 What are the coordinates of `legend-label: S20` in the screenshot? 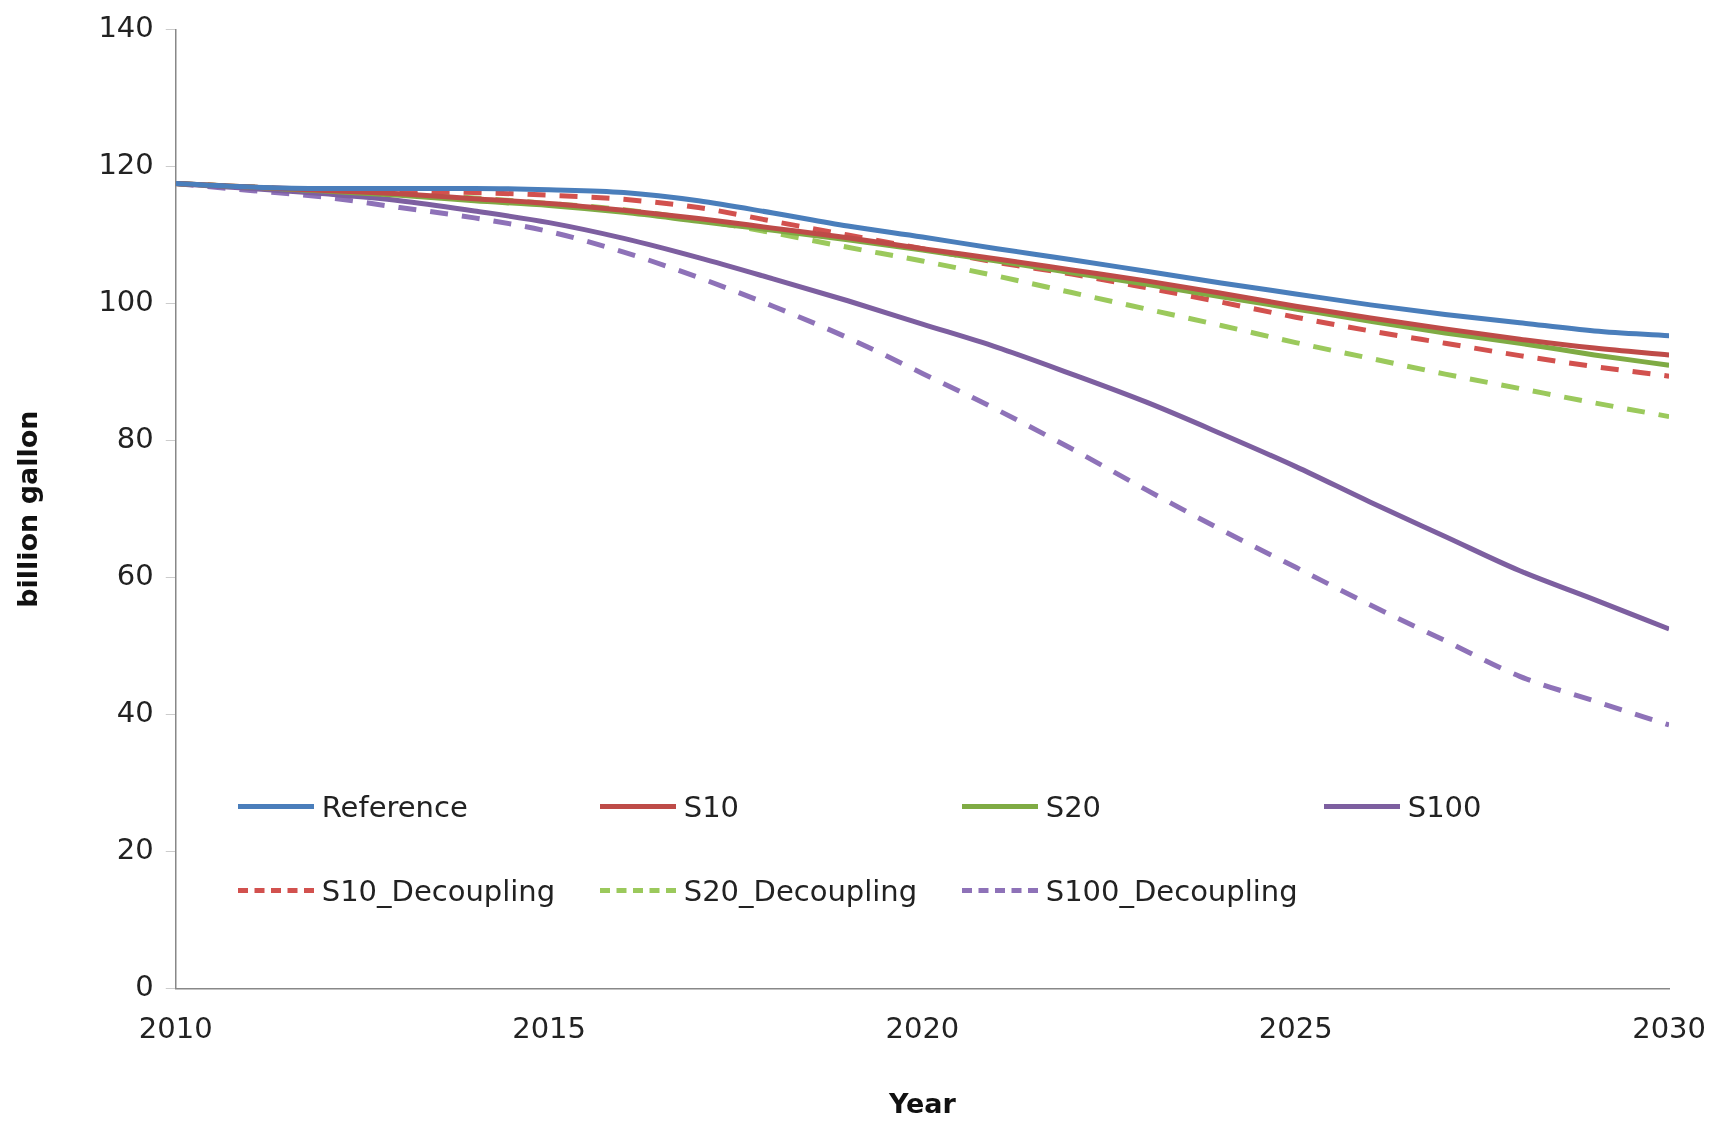 It's located at (1073, 806).